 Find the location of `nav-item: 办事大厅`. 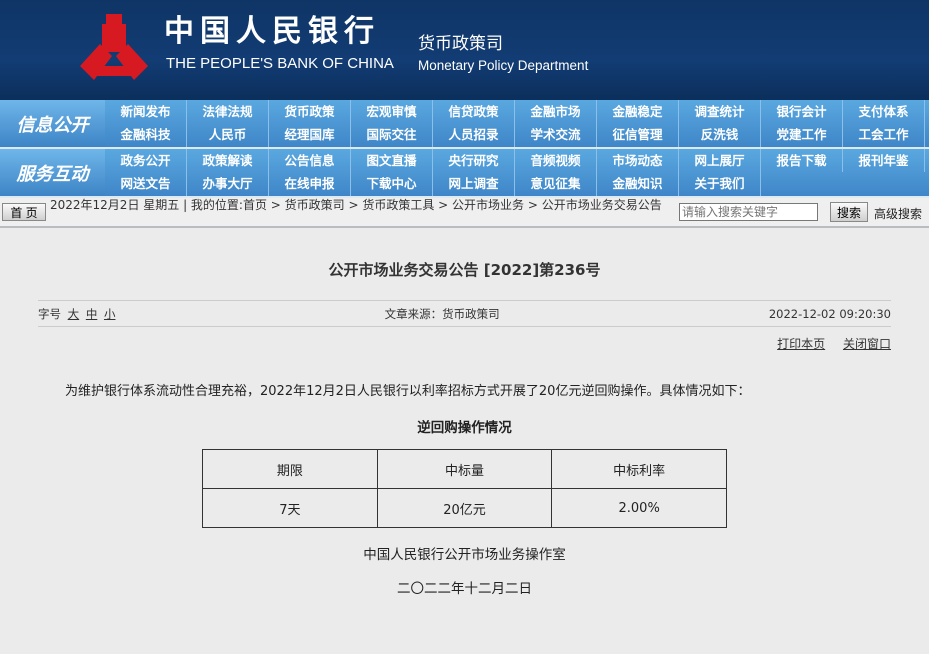

nav-item: 办事大厅 is located at coordinates (228, 184).